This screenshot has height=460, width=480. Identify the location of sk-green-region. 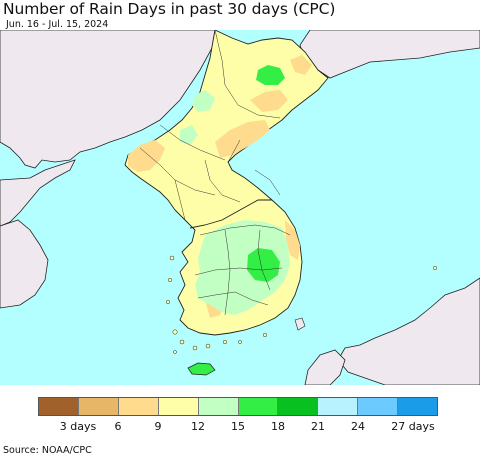
(242, 267).